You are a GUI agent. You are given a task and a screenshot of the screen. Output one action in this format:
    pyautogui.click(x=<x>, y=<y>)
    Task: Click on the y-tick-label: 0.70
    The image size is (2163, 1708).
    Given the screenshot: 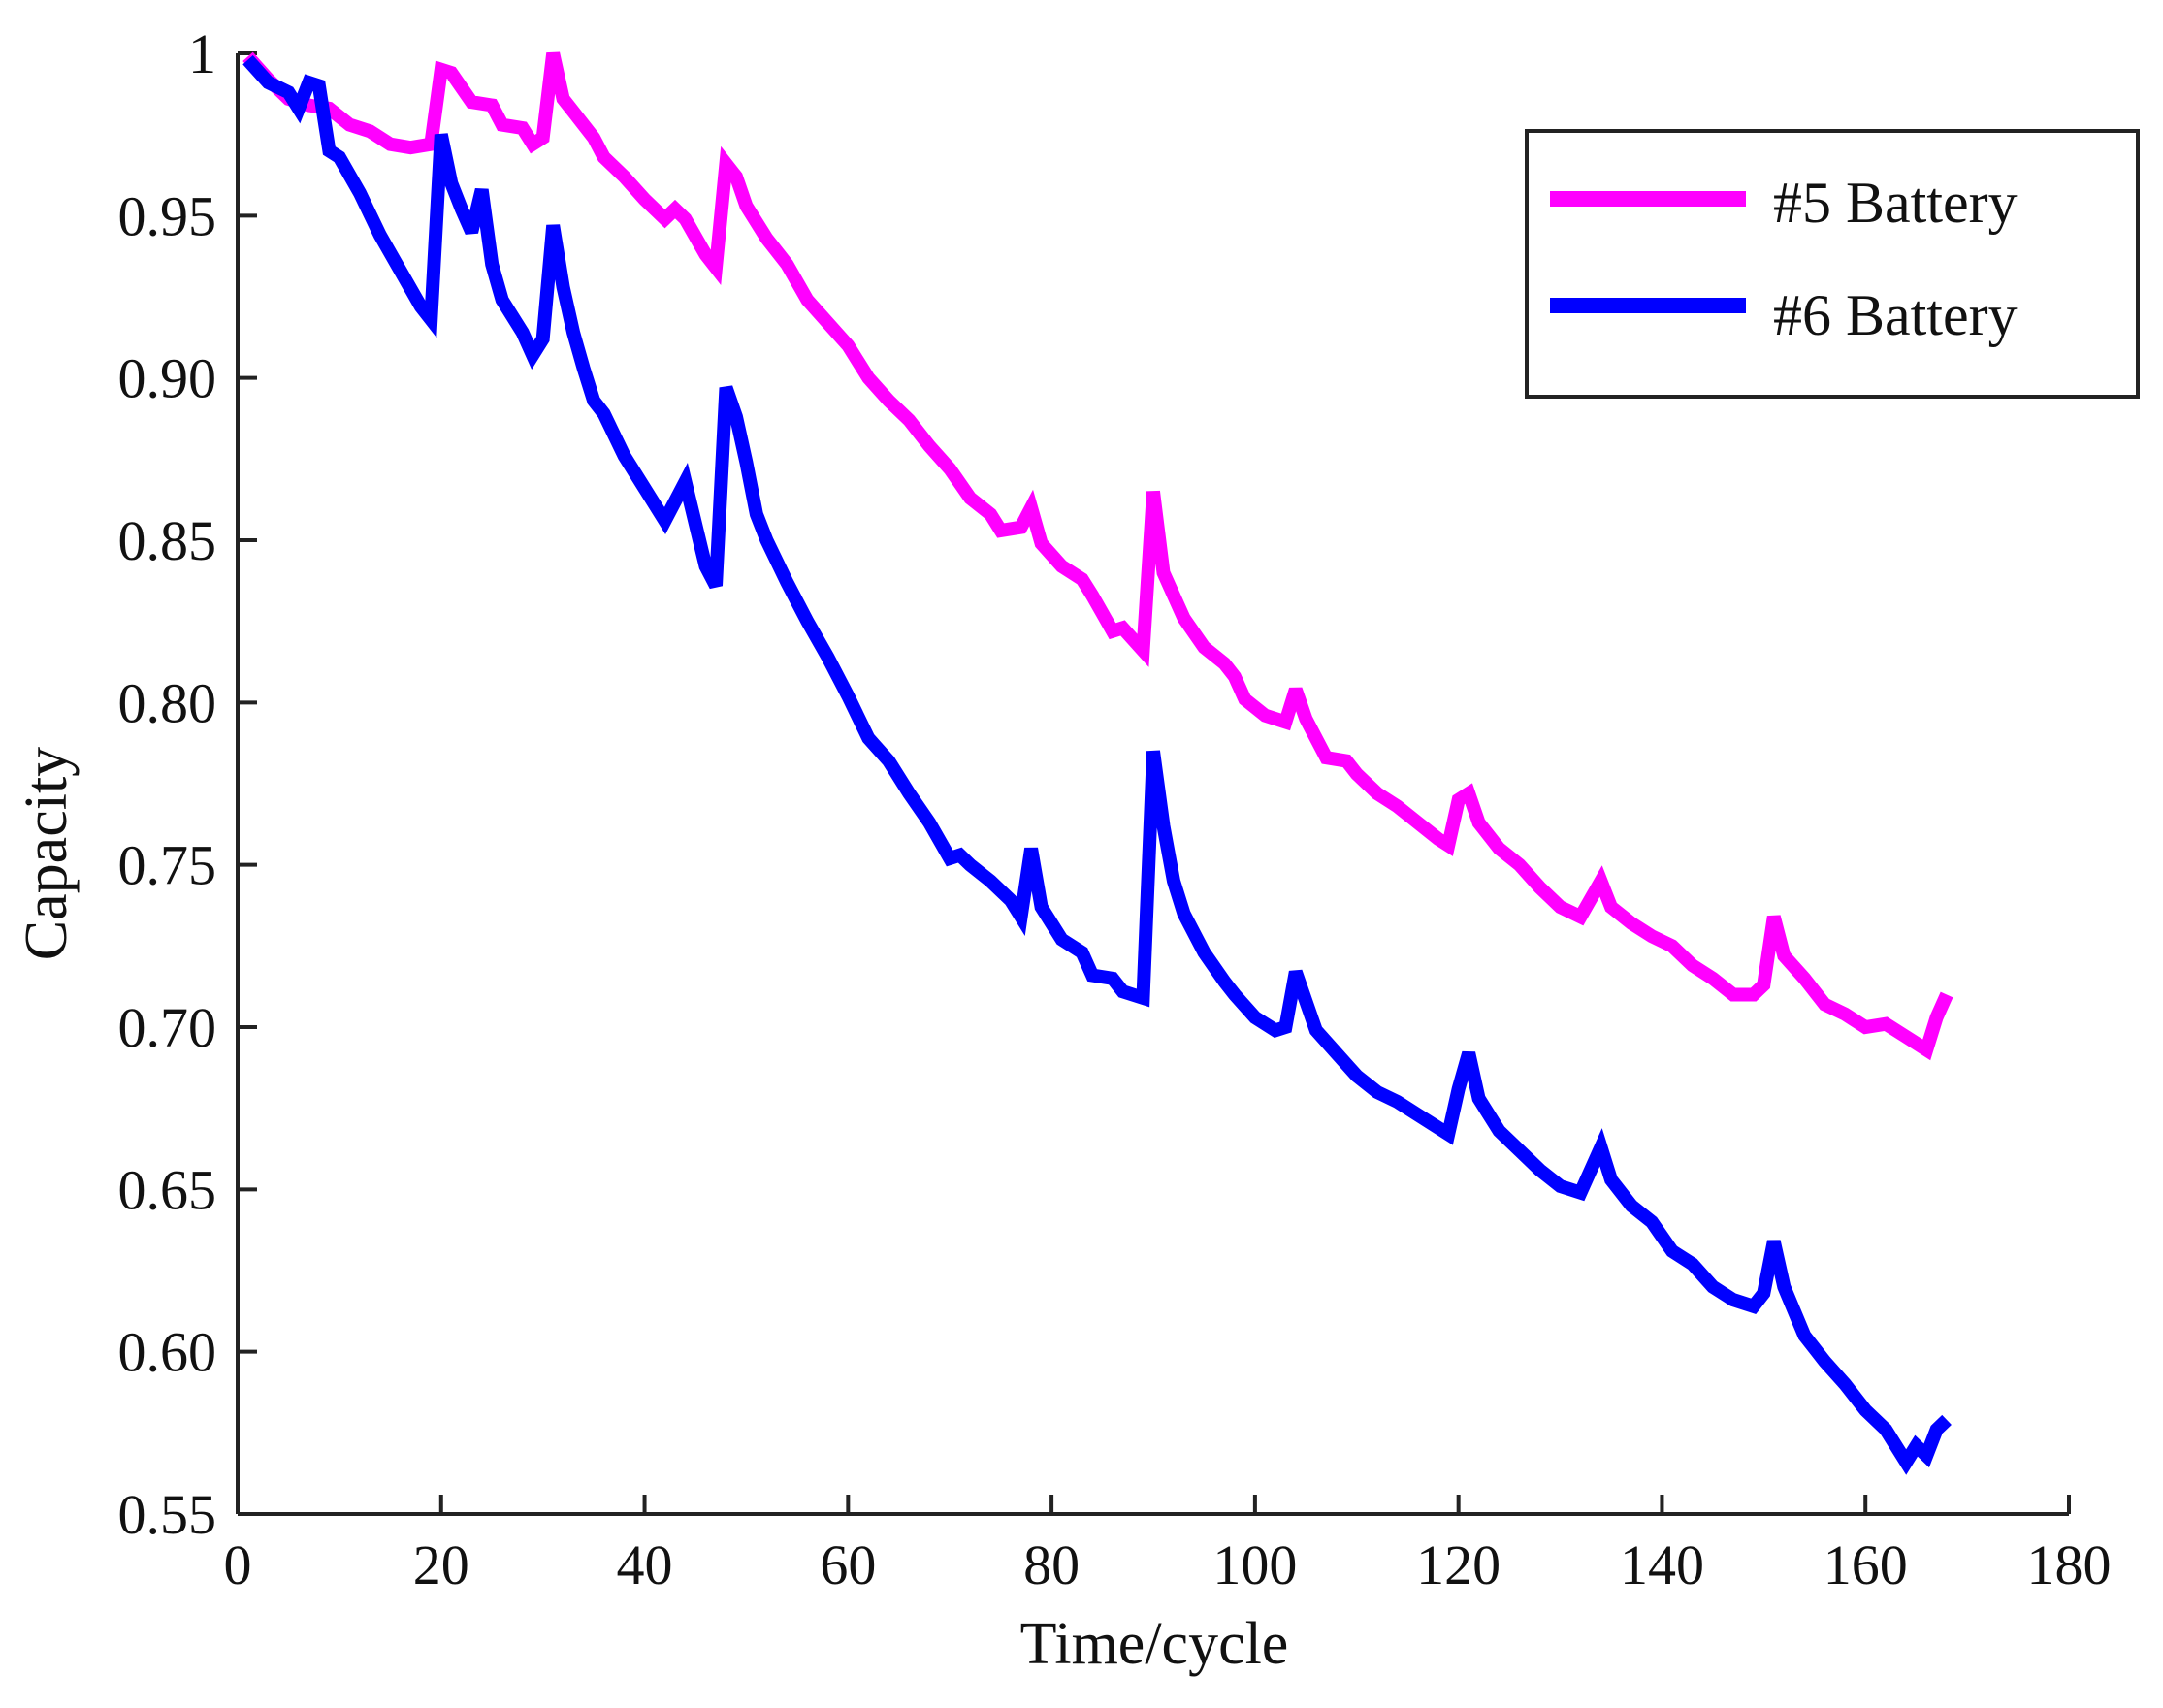 What is the action you would take?
    pyautogui.click(x=168, y=1027)
    